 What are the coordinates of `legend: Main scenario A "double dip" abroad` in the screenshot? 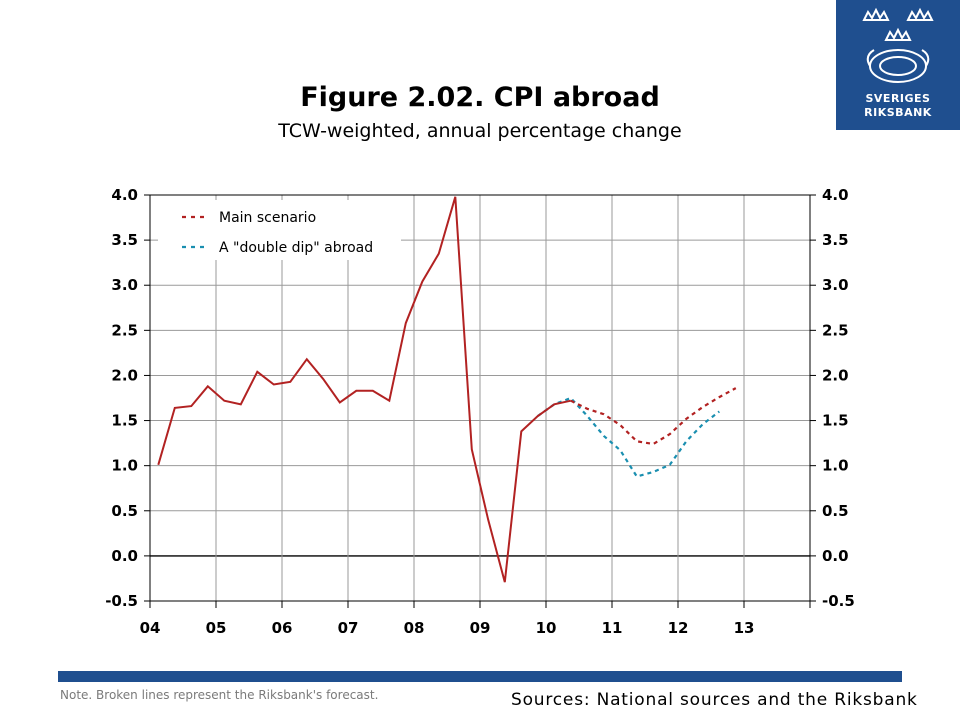 It's located at (279, 230).